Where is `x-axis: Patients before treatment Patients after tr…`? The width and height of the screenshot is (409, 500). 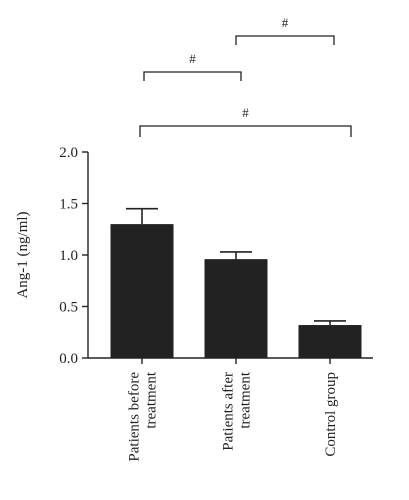
x-axis: Patients before treatment Patients after tr… is located at coordinates (230, 409).